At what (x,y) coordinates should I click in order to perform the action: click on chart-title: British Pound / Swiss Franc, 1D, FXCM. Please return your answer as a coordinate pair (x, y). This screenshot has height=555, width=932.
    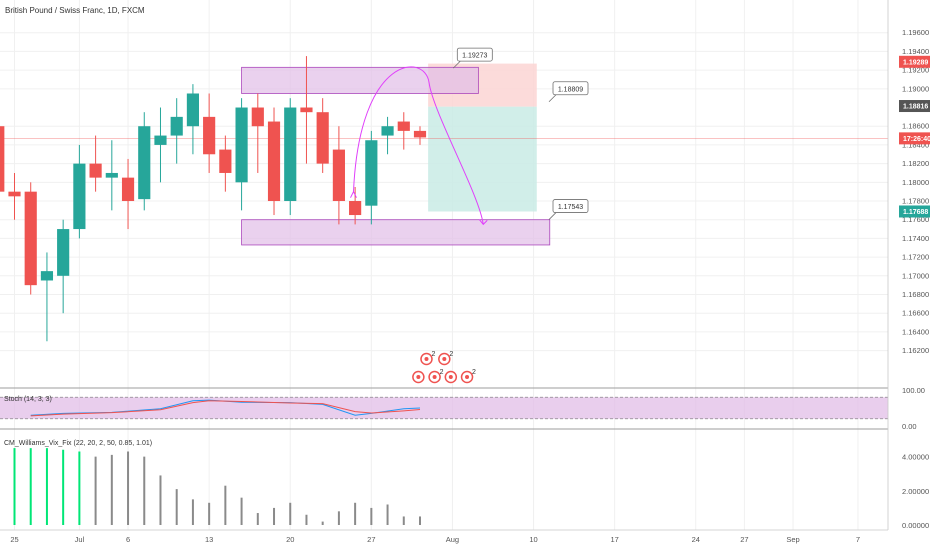
    Looking at the image, I should click on (75, 10).